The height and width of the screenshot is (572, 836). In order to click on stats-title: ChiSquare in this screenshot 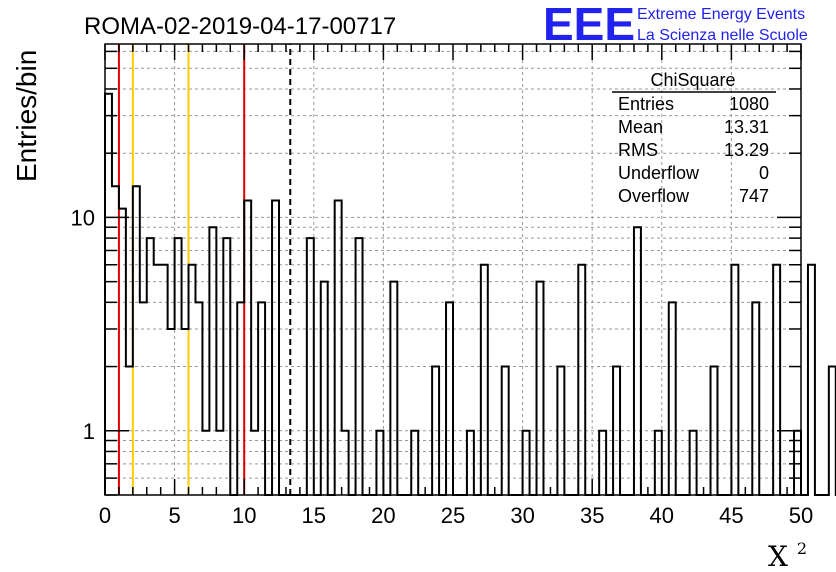, I will do `click(692, 80)`.